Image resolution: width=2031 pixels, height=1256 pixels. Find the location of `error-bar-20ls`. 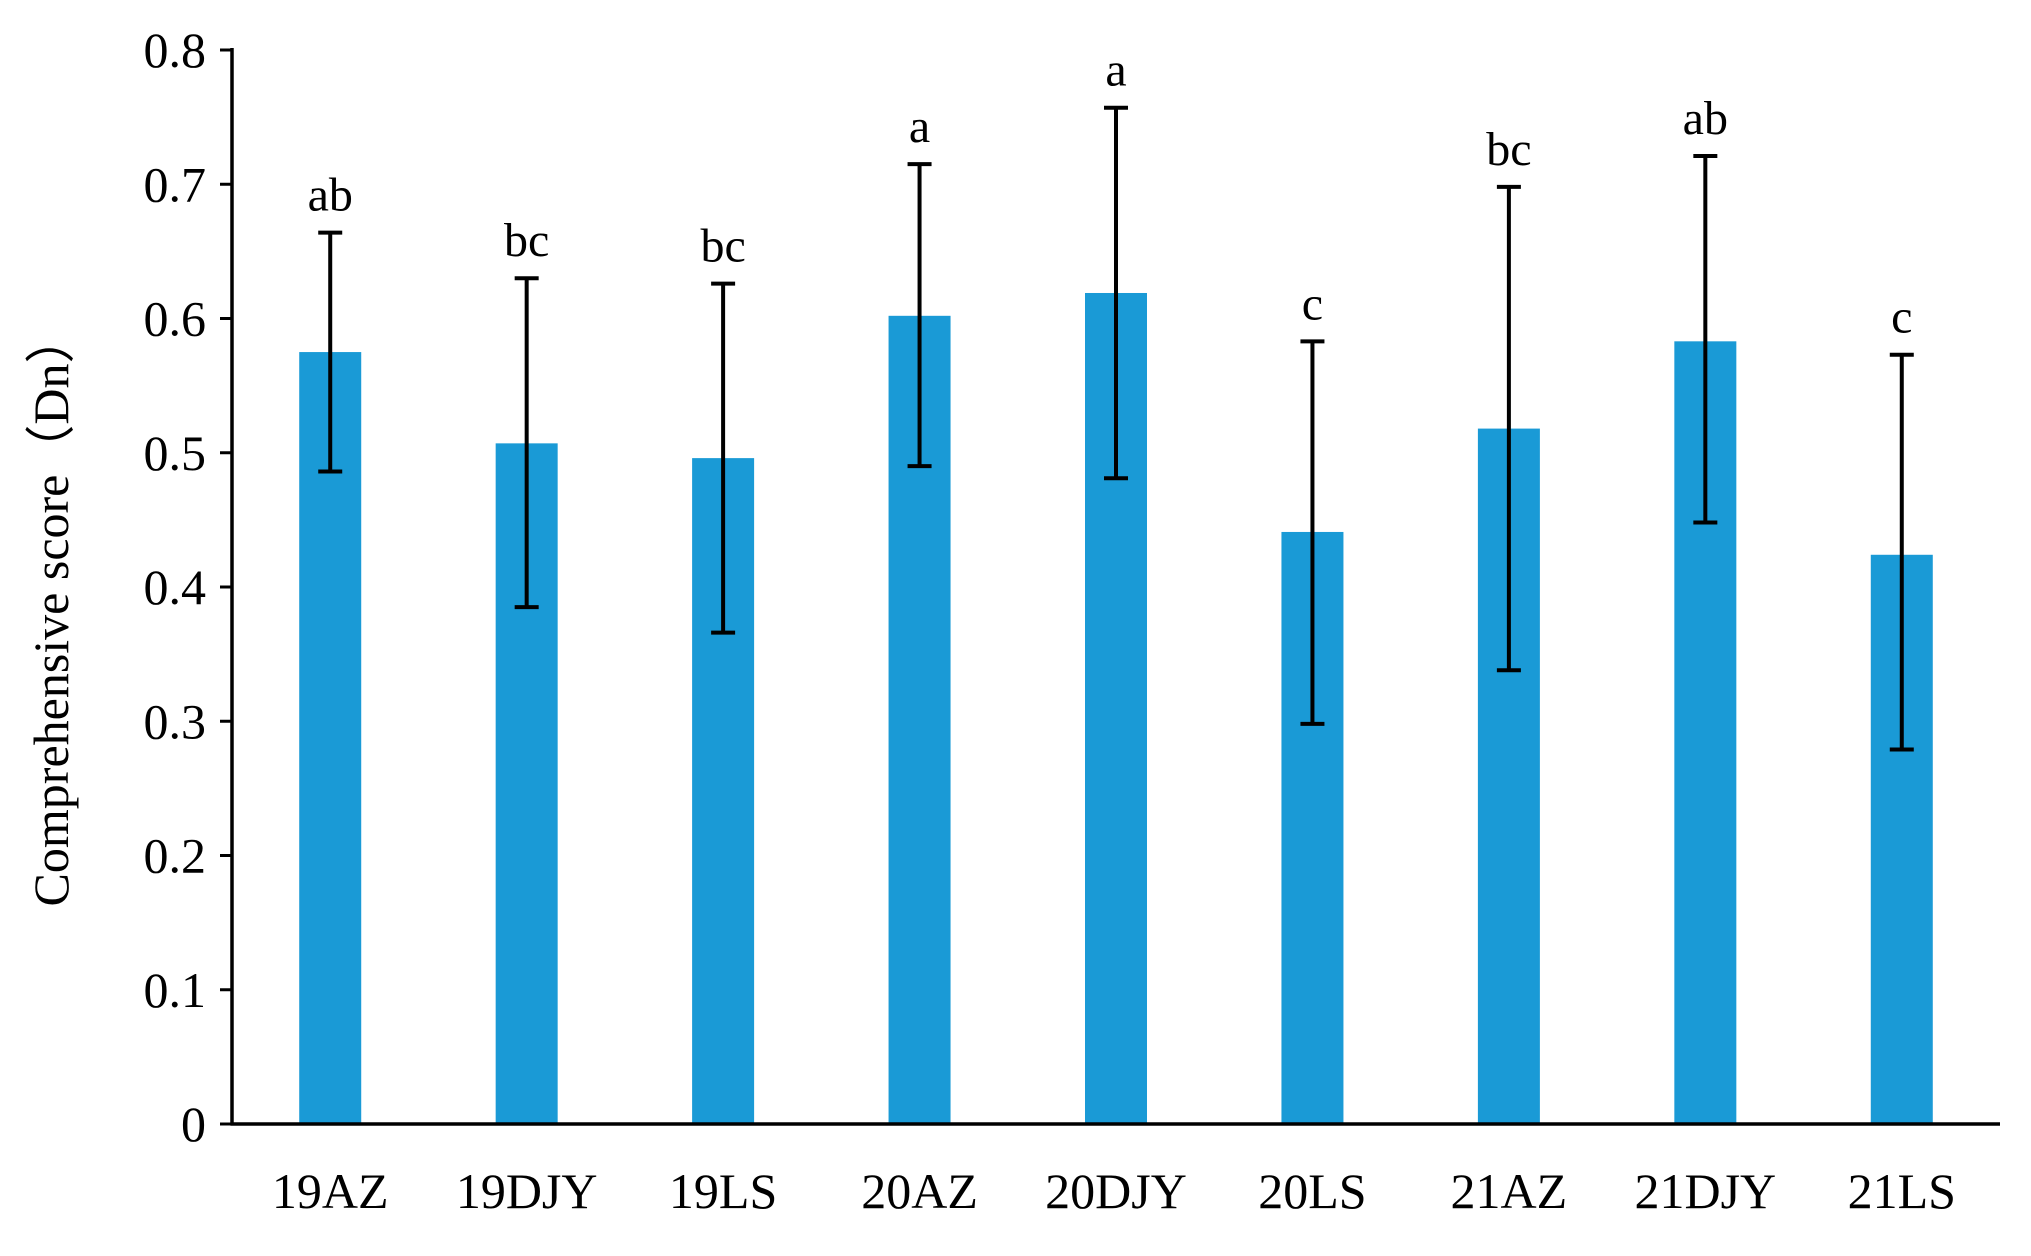

error-bar-20ls is located at coordinates (1312, 532).